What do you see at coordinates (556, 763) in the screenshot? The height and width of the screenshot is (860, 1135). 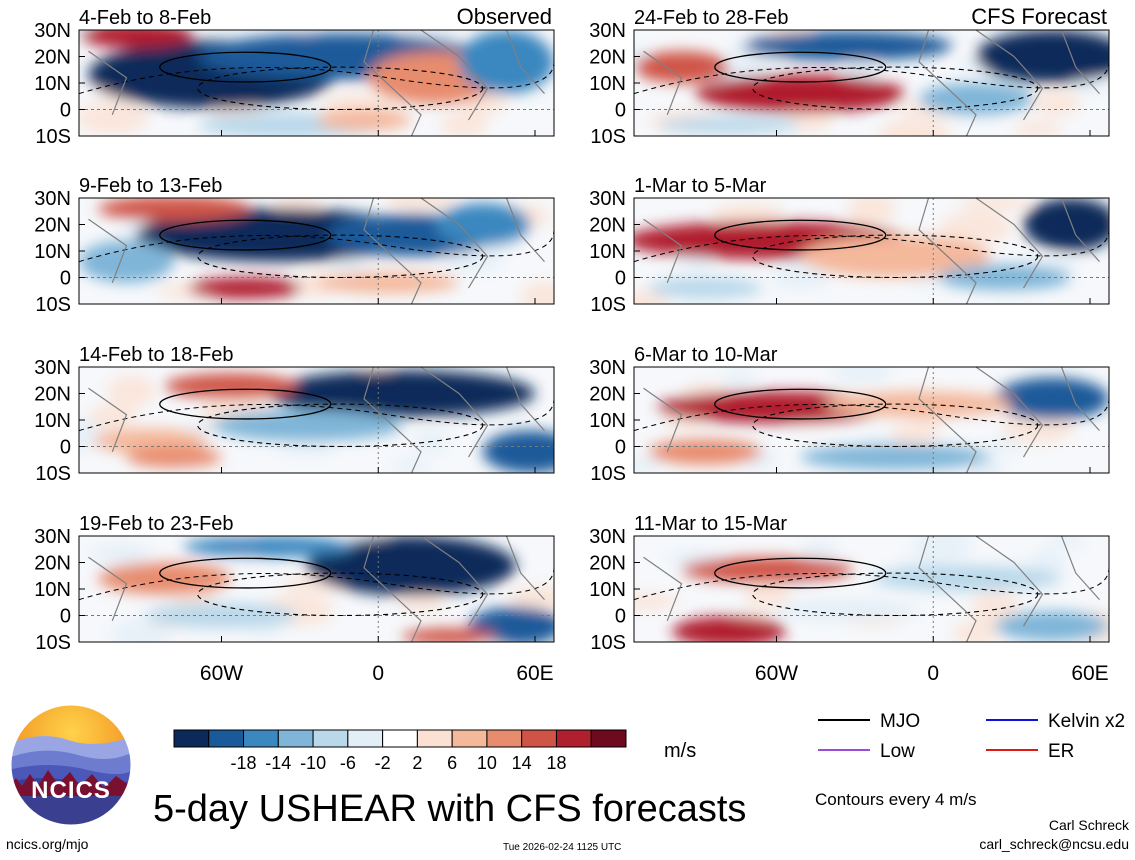 I see `colorbar-label: 18` at bounding box center [556, 763].